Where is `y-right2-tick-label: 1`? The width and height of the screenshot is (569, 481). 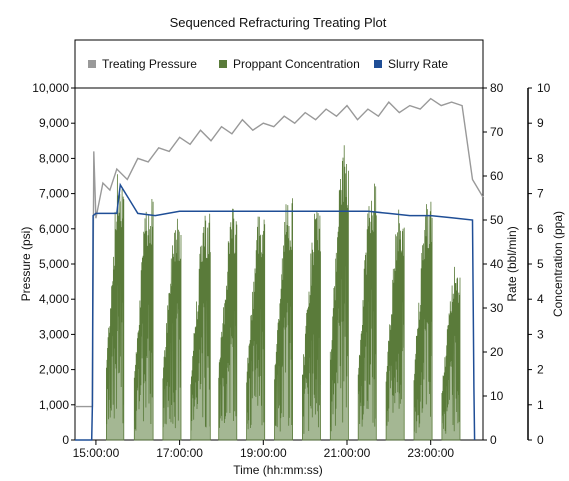 y-right2-tick-label: 1 is located at coordinates (540, 405).